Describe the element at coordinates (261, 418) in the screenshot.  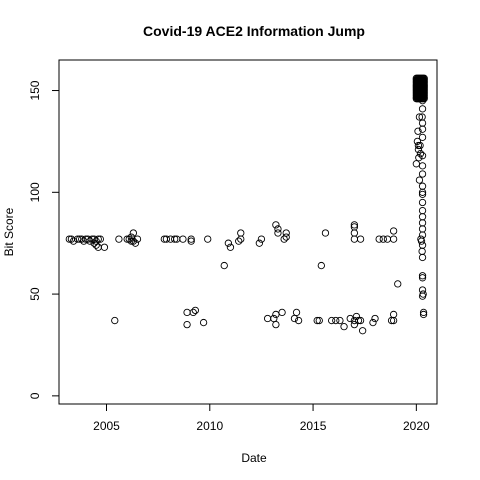
I see `x-axis: 2005 2010 2015 2020` at that location.